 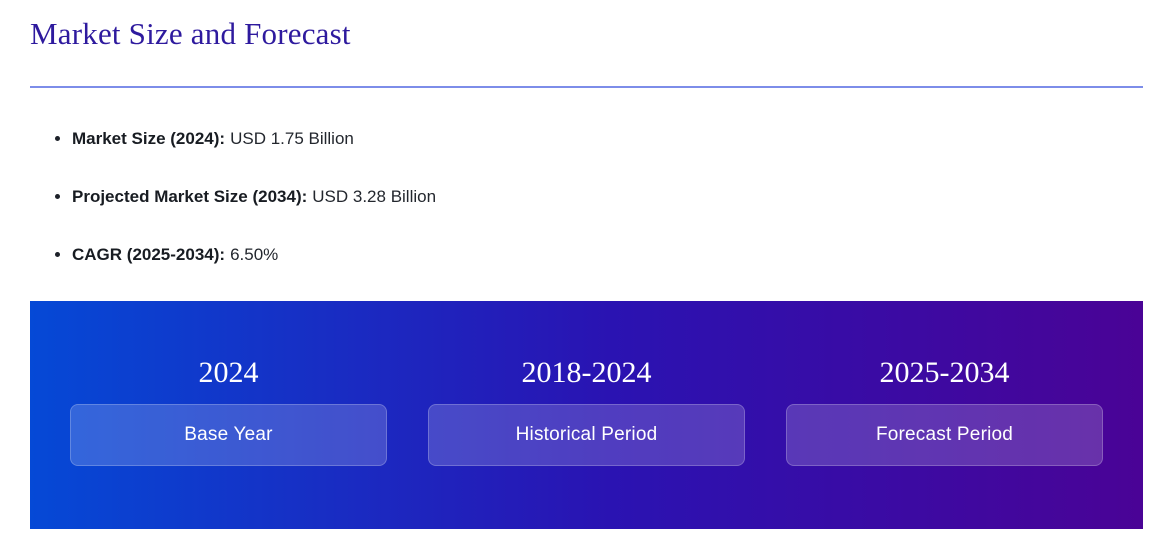 I want to click on timeline-year-range: 2018-2024, so click(x=586, y=372).